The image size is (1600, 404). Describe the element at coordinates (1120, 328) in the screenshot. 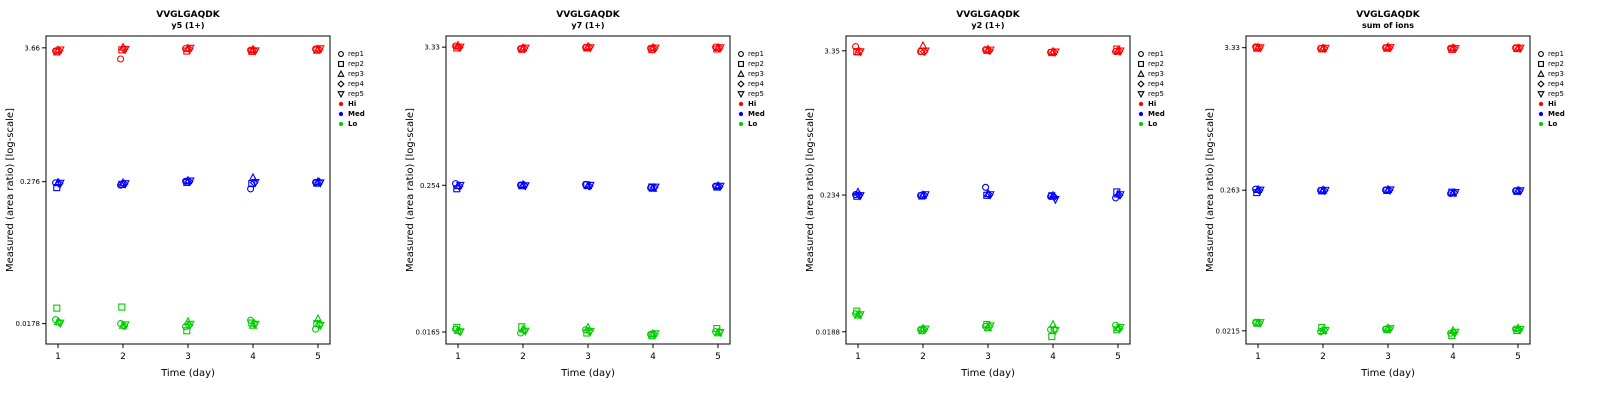

I see `data-point-lo-rep5-day5` at that location.